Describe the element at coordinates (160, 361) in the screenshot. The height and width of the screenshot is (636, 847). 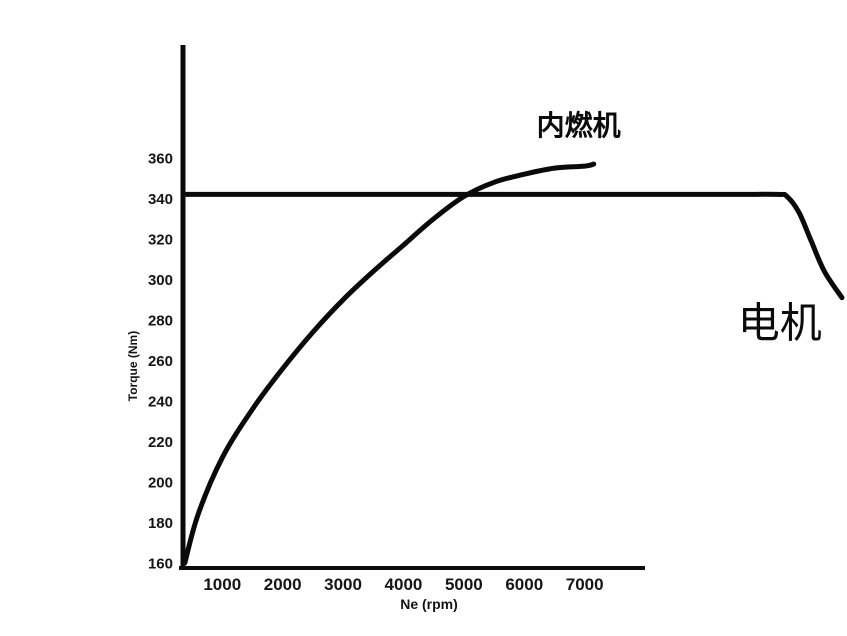
I see `y-tick-label: 260` at that location.